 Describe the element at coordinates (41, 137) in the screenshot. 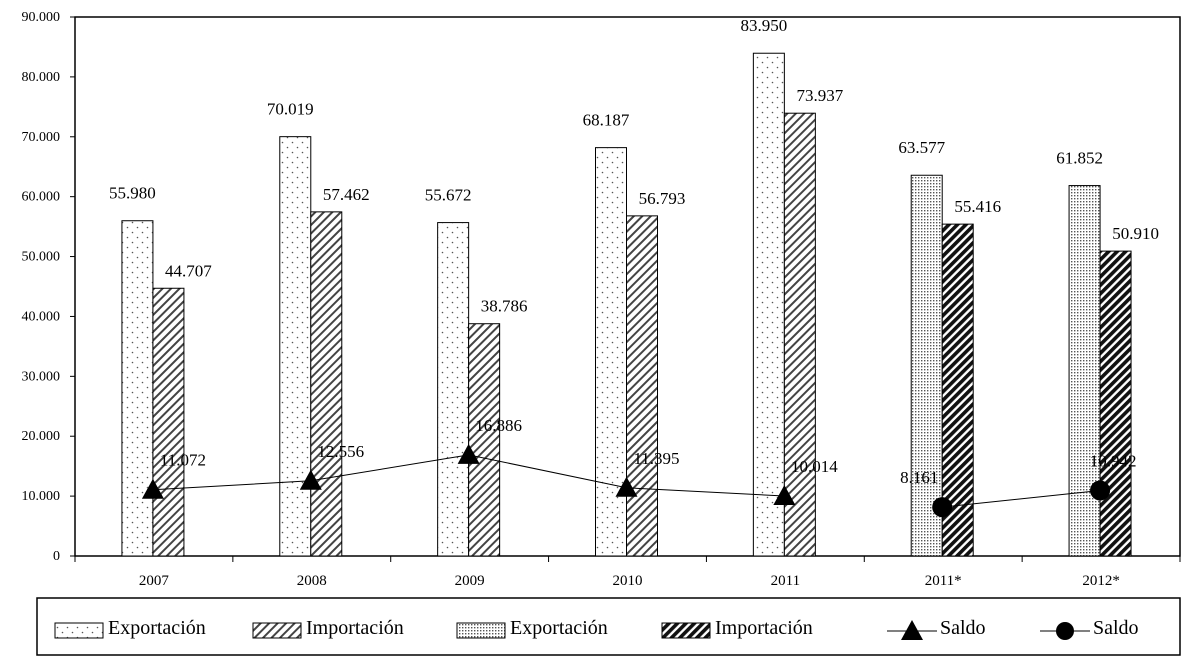

I see `y-tick-label: 70.000` at that location.